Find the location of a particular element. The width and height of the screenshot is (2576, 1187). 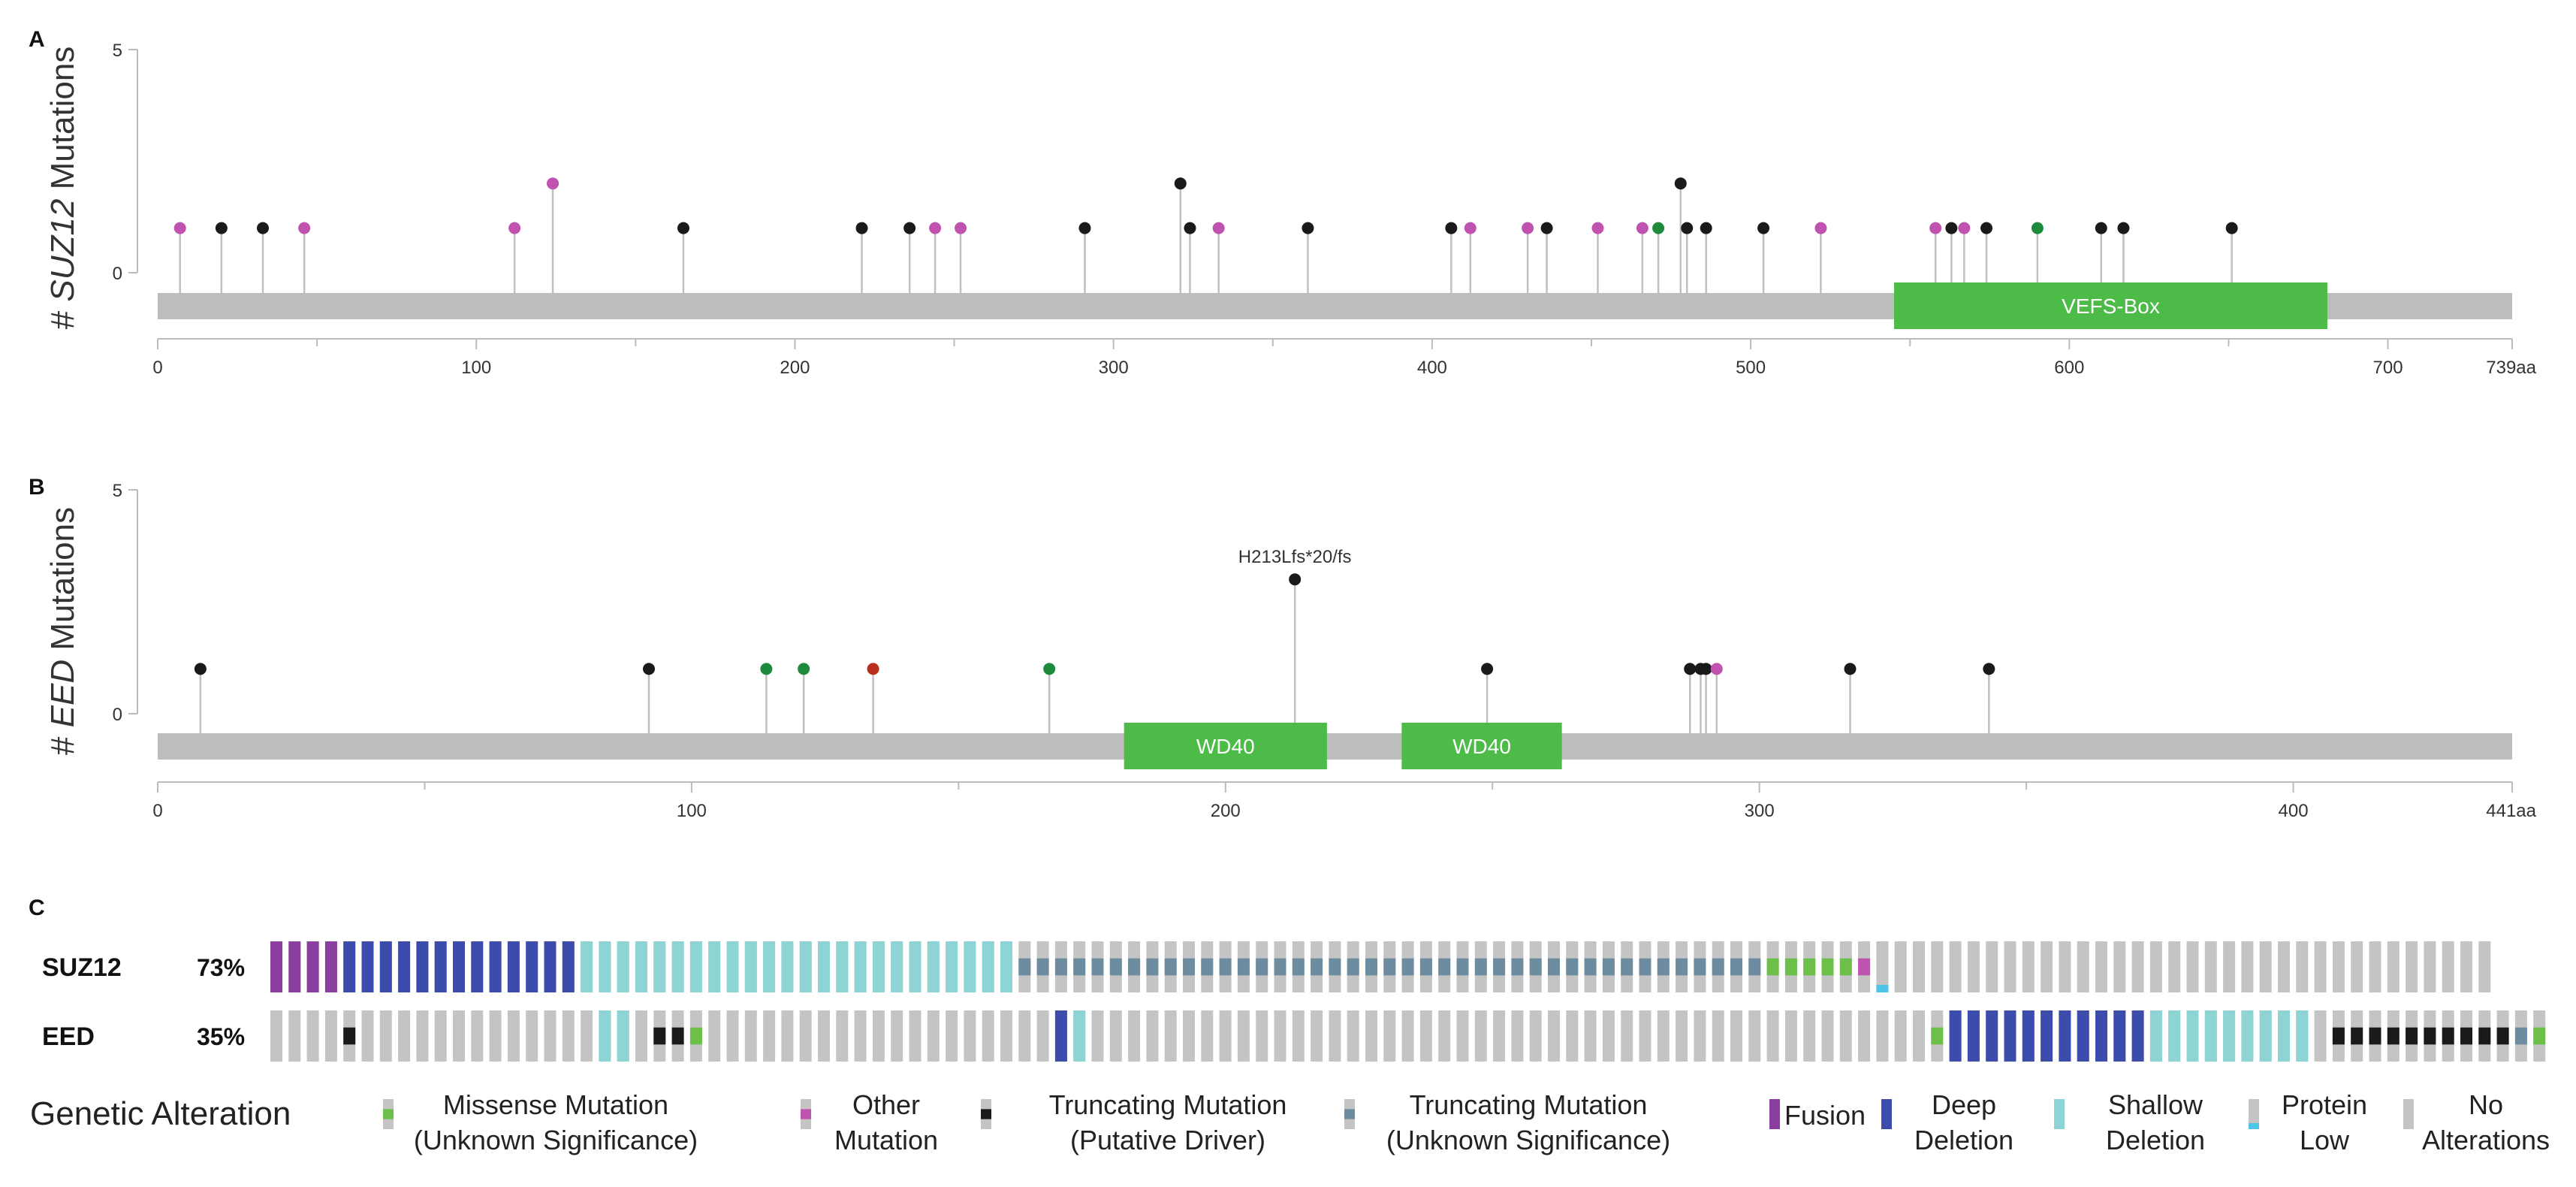

domain-label: VEFS-Box is located at coordinates (2111, 306).